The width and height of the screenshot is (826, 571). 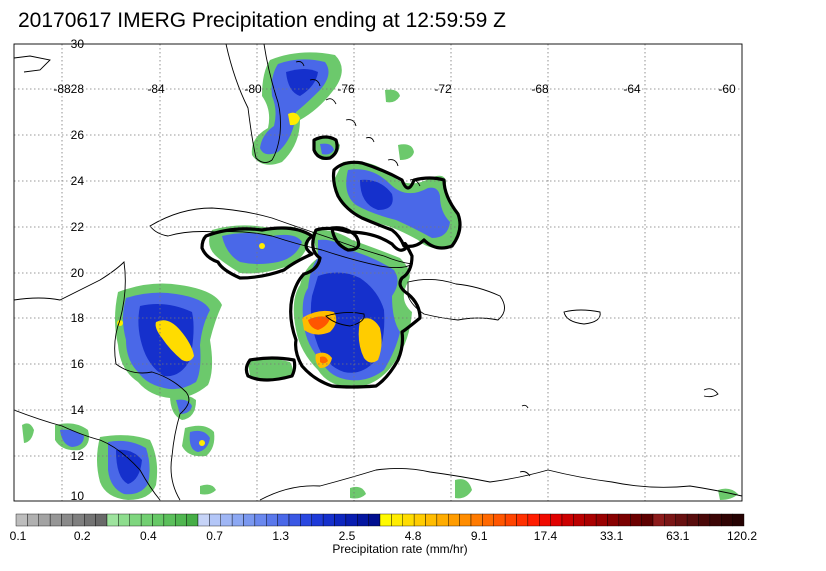 What do you see at coordinates (78, 456) in the screenshot?
I see `lat-label: 12` at bounding box center [78, 456].